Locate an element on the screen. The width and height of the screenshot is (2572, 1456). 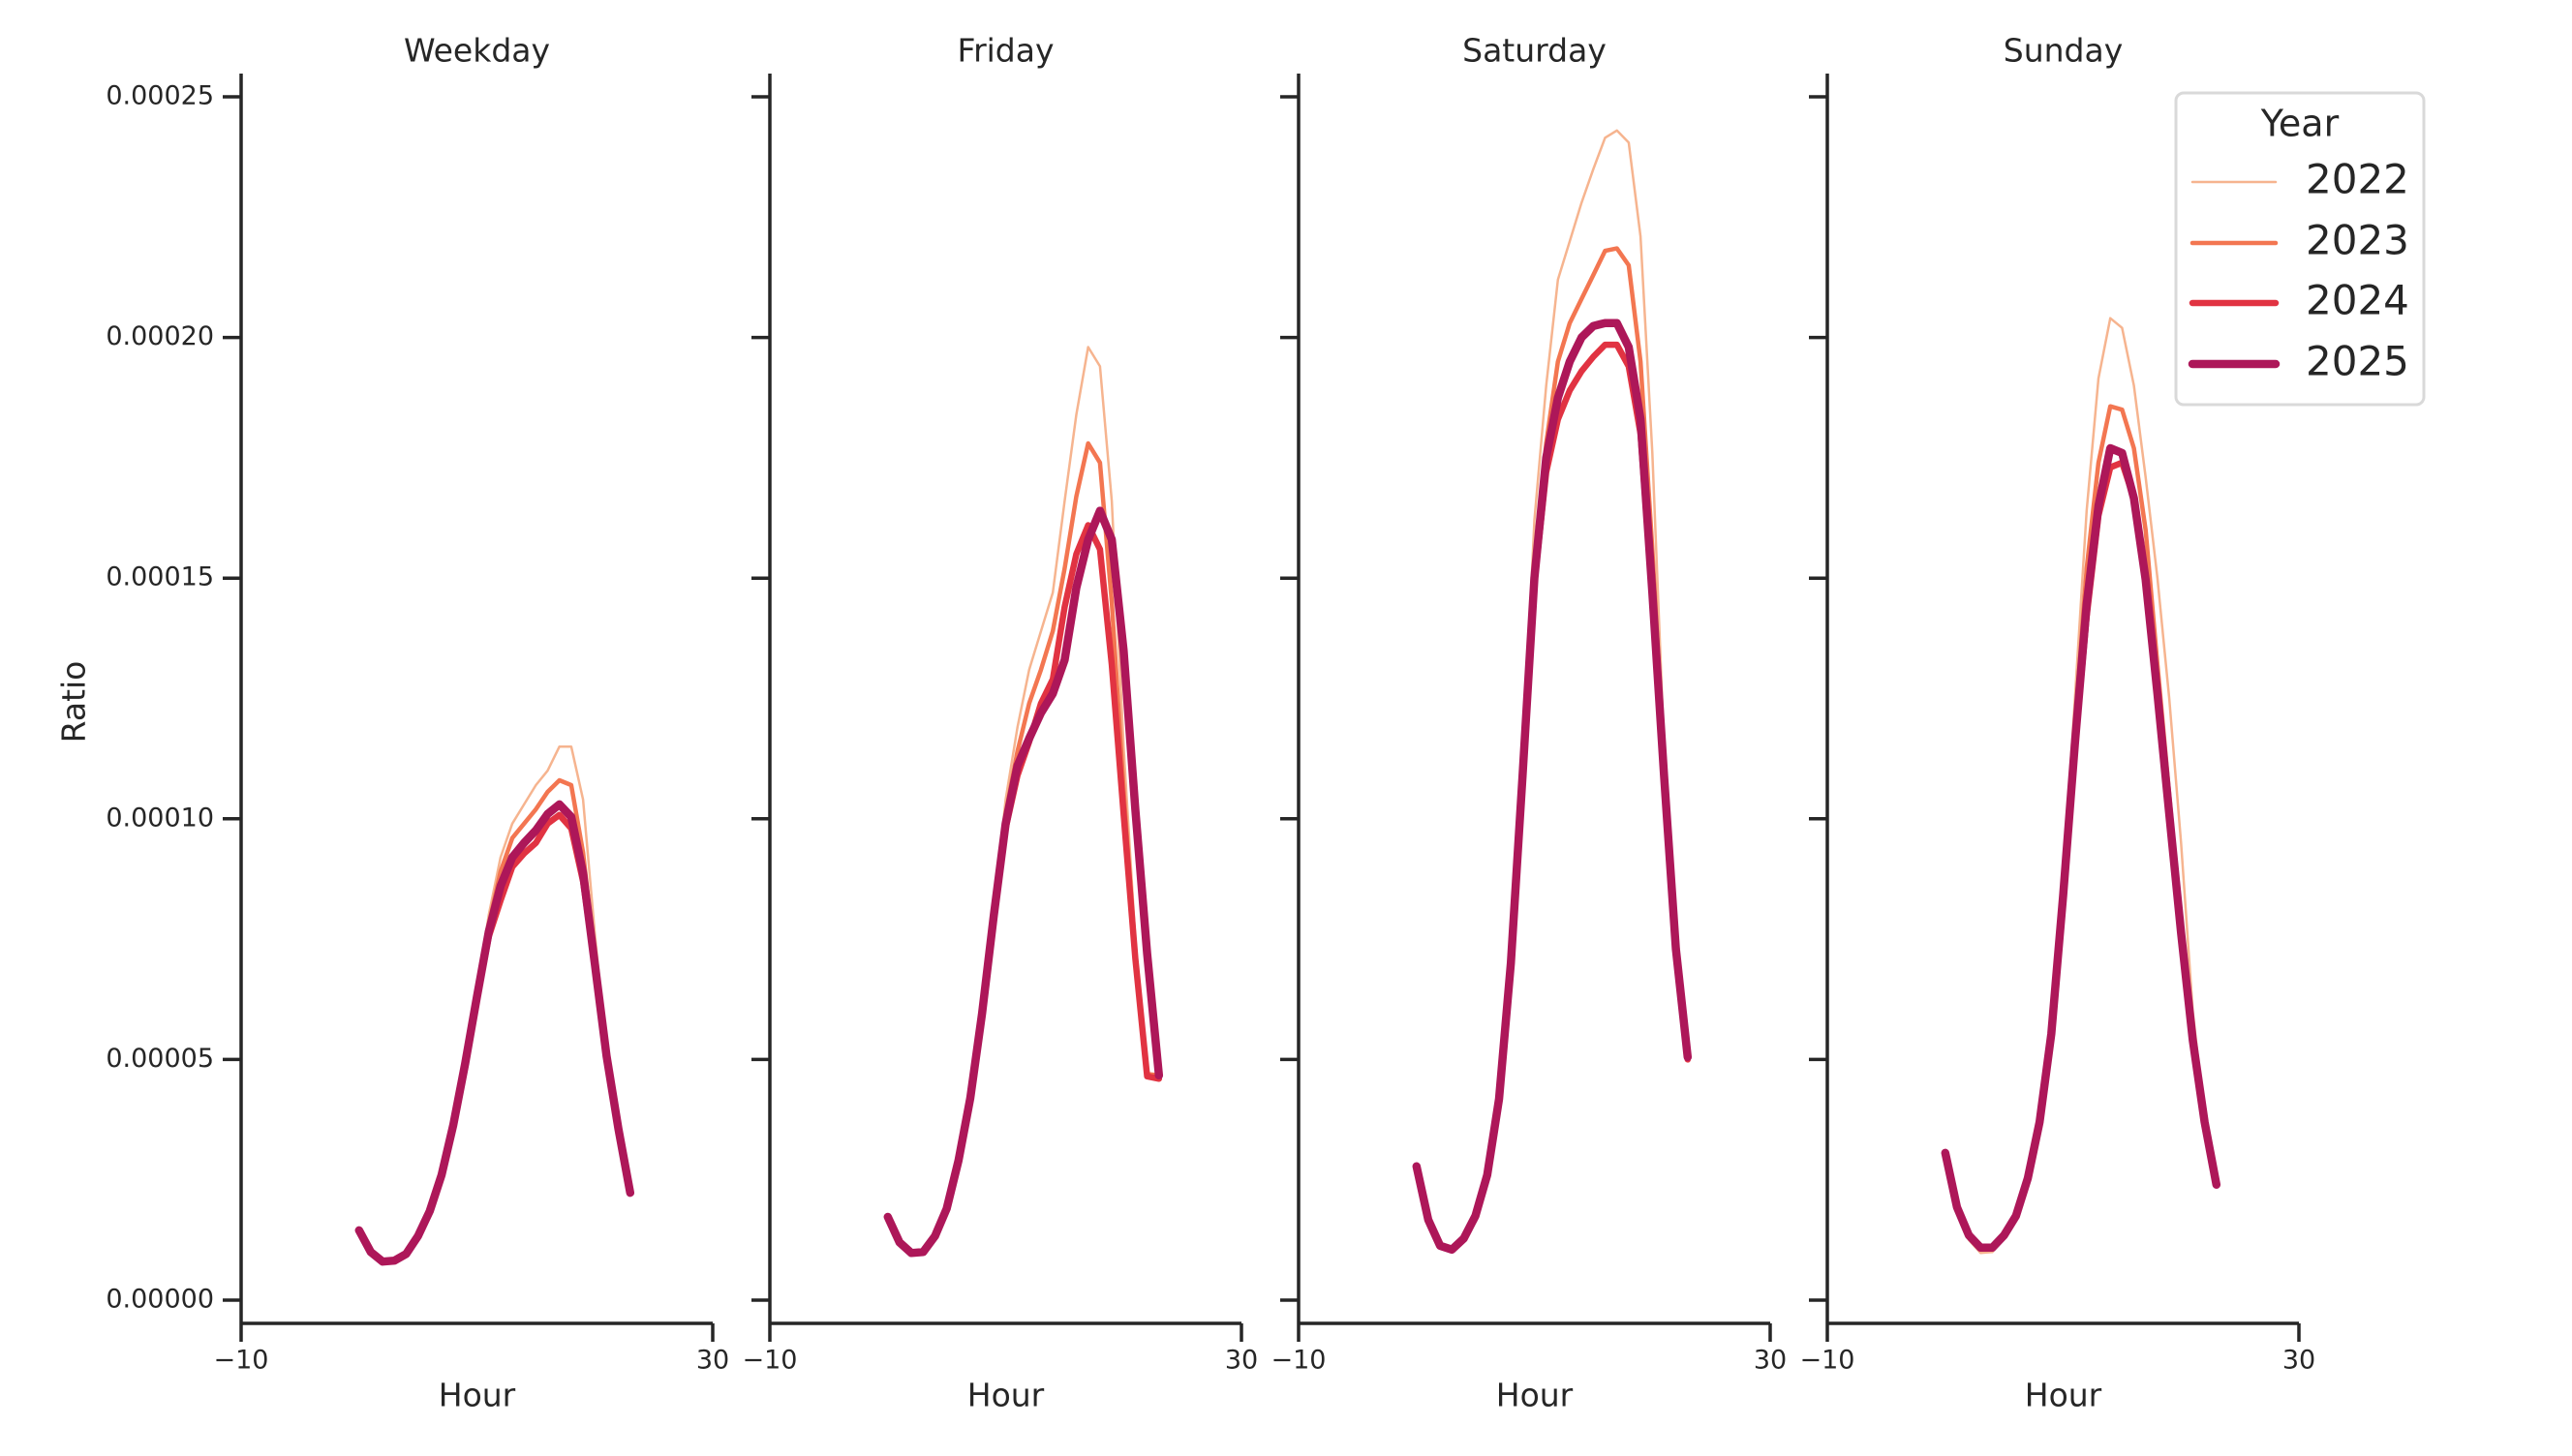
panel-title: Sunday is located at coordinates (2063, 51).